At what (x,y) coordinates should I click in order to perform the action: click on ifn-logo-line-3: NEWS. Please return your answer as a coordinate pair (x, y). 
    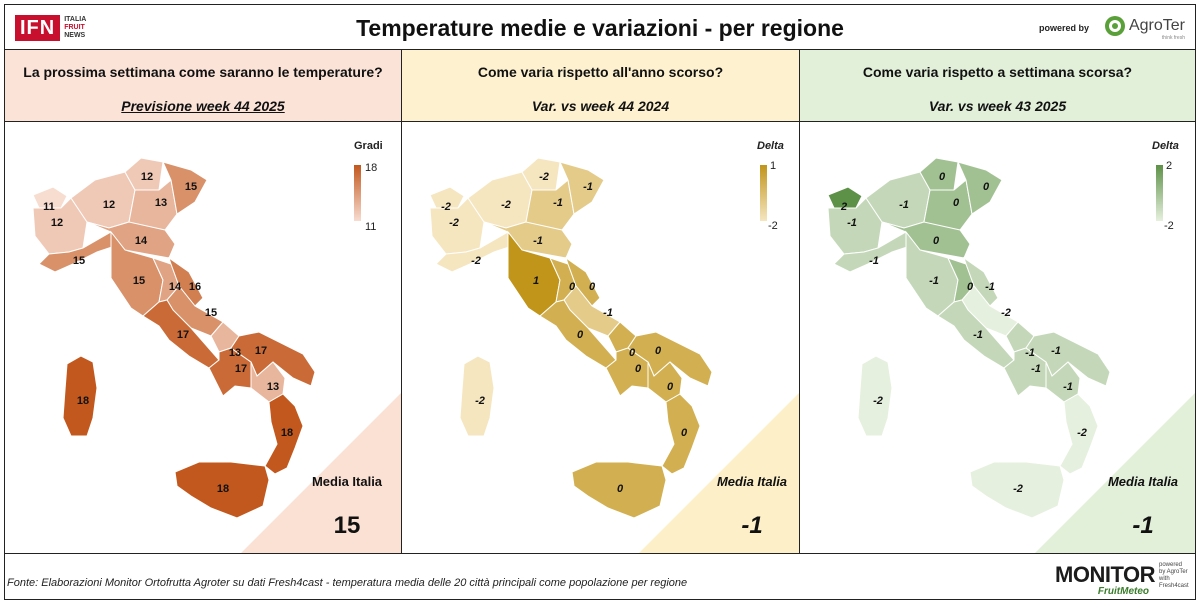
    Looking at the image, I should click on (75, 35).